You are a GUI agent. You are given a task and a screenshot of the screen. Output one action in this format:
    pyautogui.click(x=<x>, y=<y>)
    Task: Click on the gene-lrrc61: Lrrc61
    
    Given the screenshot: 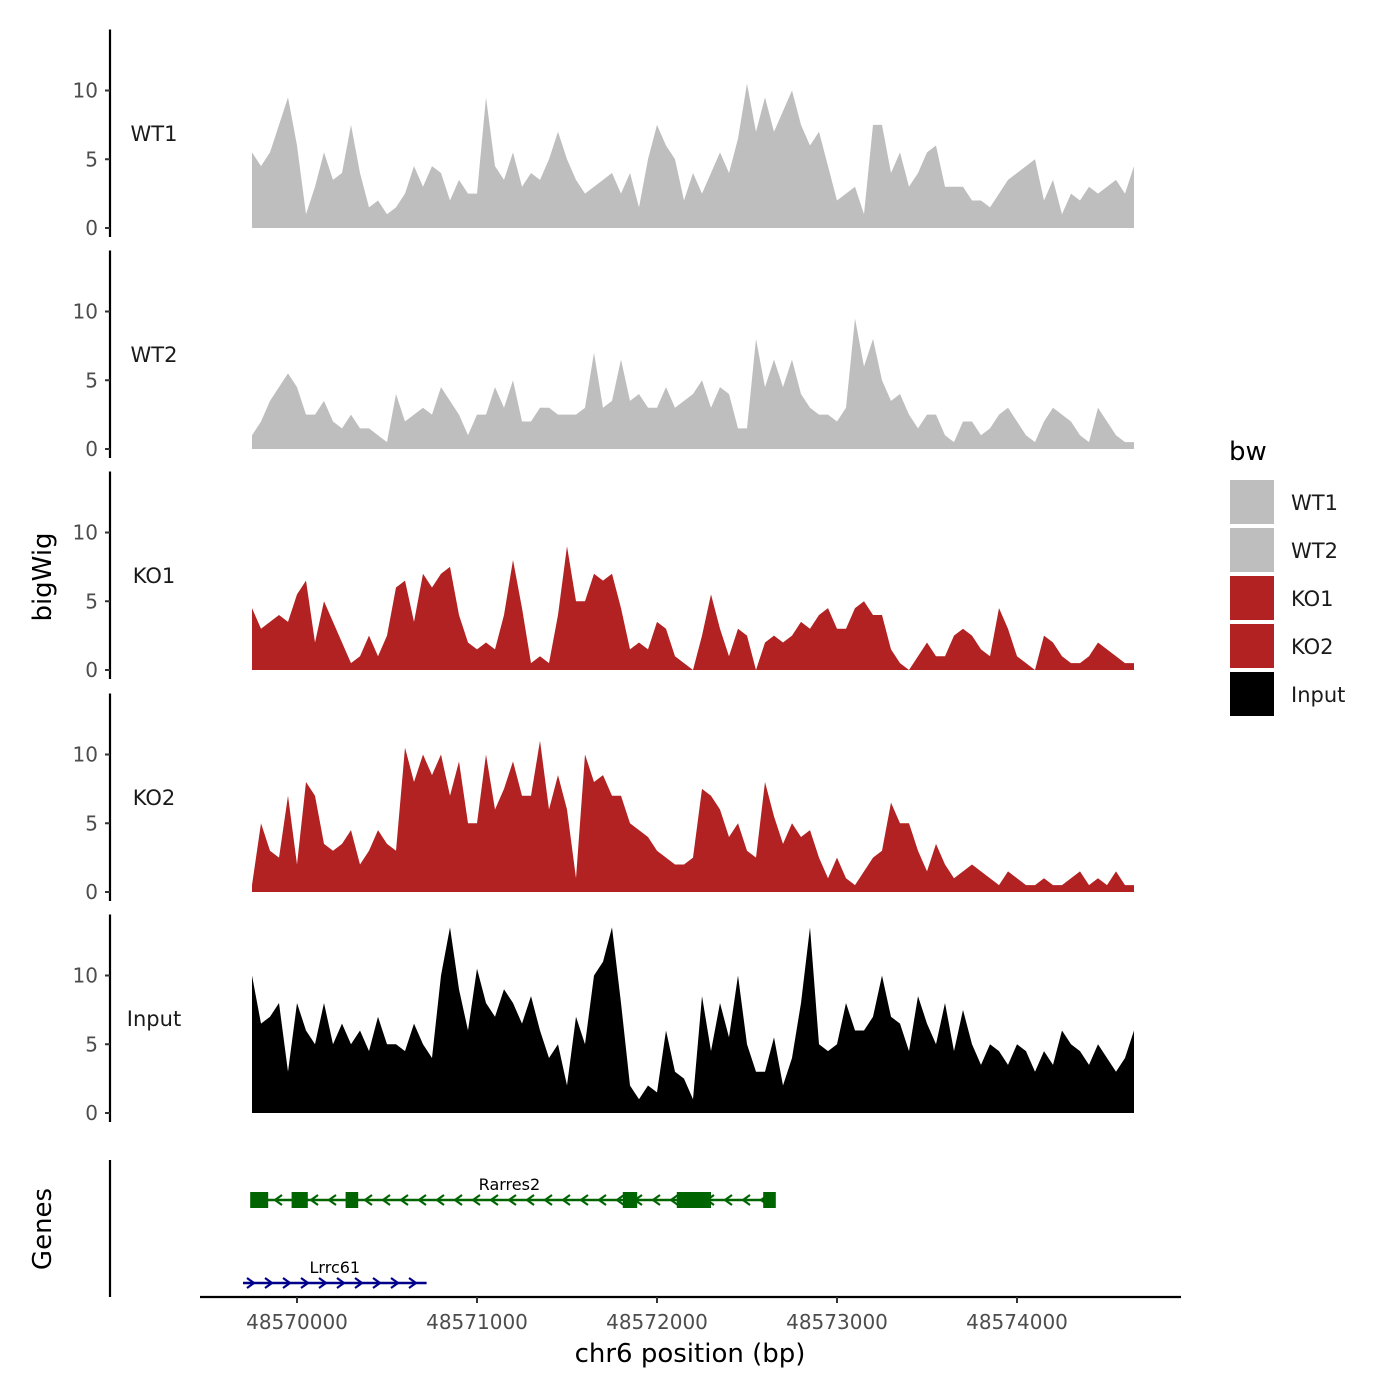 What is the action you would take?
    pyautogui.click(x=335, y=1273)
    